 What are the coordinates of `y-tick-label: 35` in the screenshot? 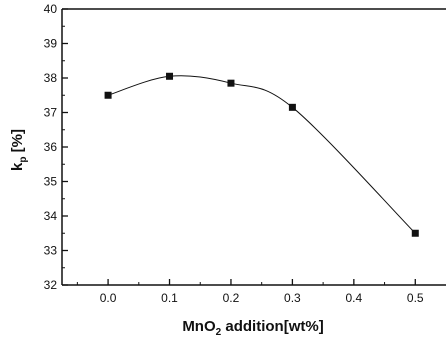 It's located at (51, 182).